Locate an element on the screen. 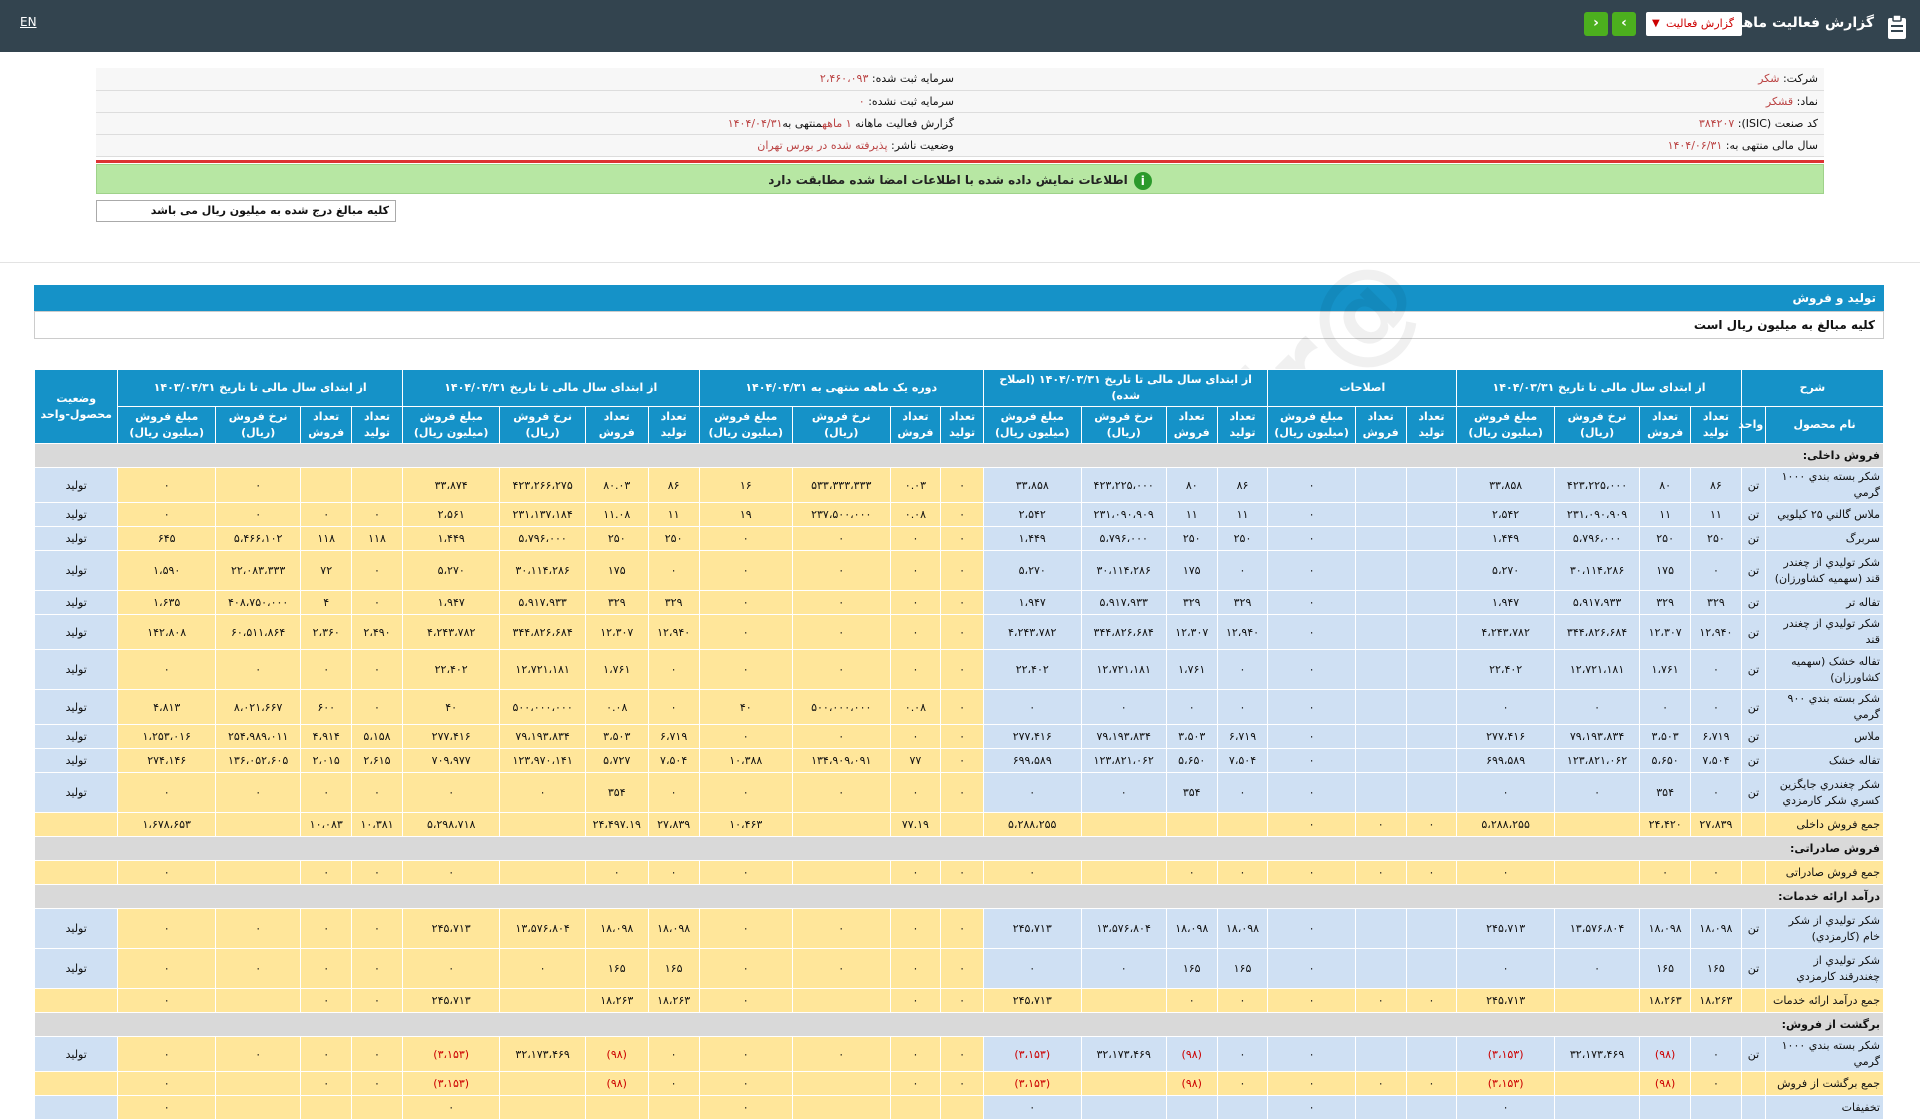 The image size is (1920, 1120). col-rate-g1: نرخ فروش (ریال) is located at coordinates (1597, 425).